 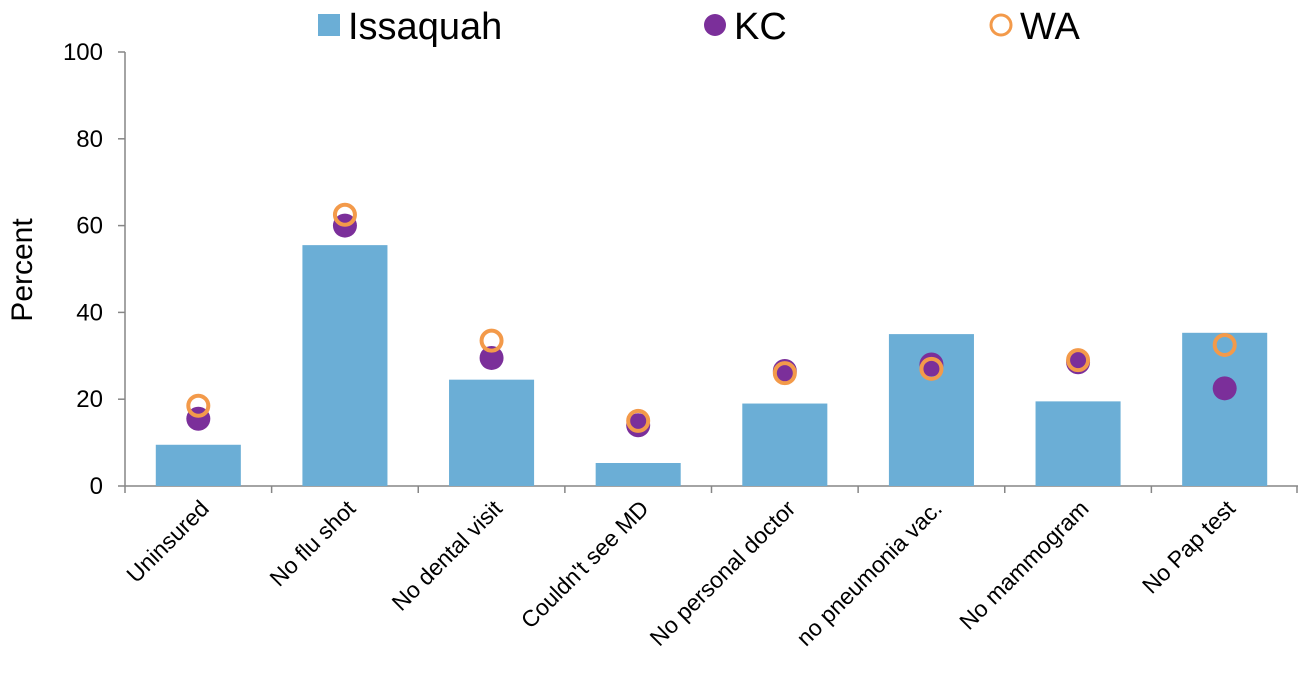 What do you see at coordinates (760, 27) in the screenshot?
I see `legend-label: KC` at bounding box center [760, 27].